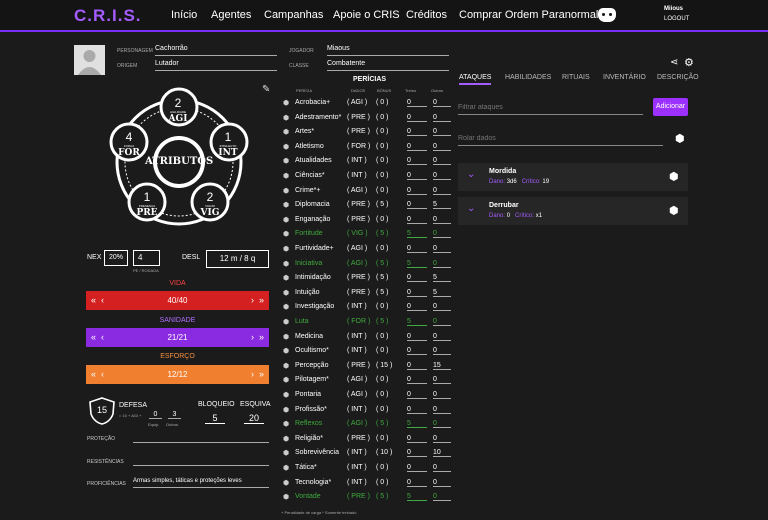 This screenshot has width=768, height=520. Describe the element at coordinates (155, 415) in the screenshot. I see `defense-equip-field: 0` at that location.